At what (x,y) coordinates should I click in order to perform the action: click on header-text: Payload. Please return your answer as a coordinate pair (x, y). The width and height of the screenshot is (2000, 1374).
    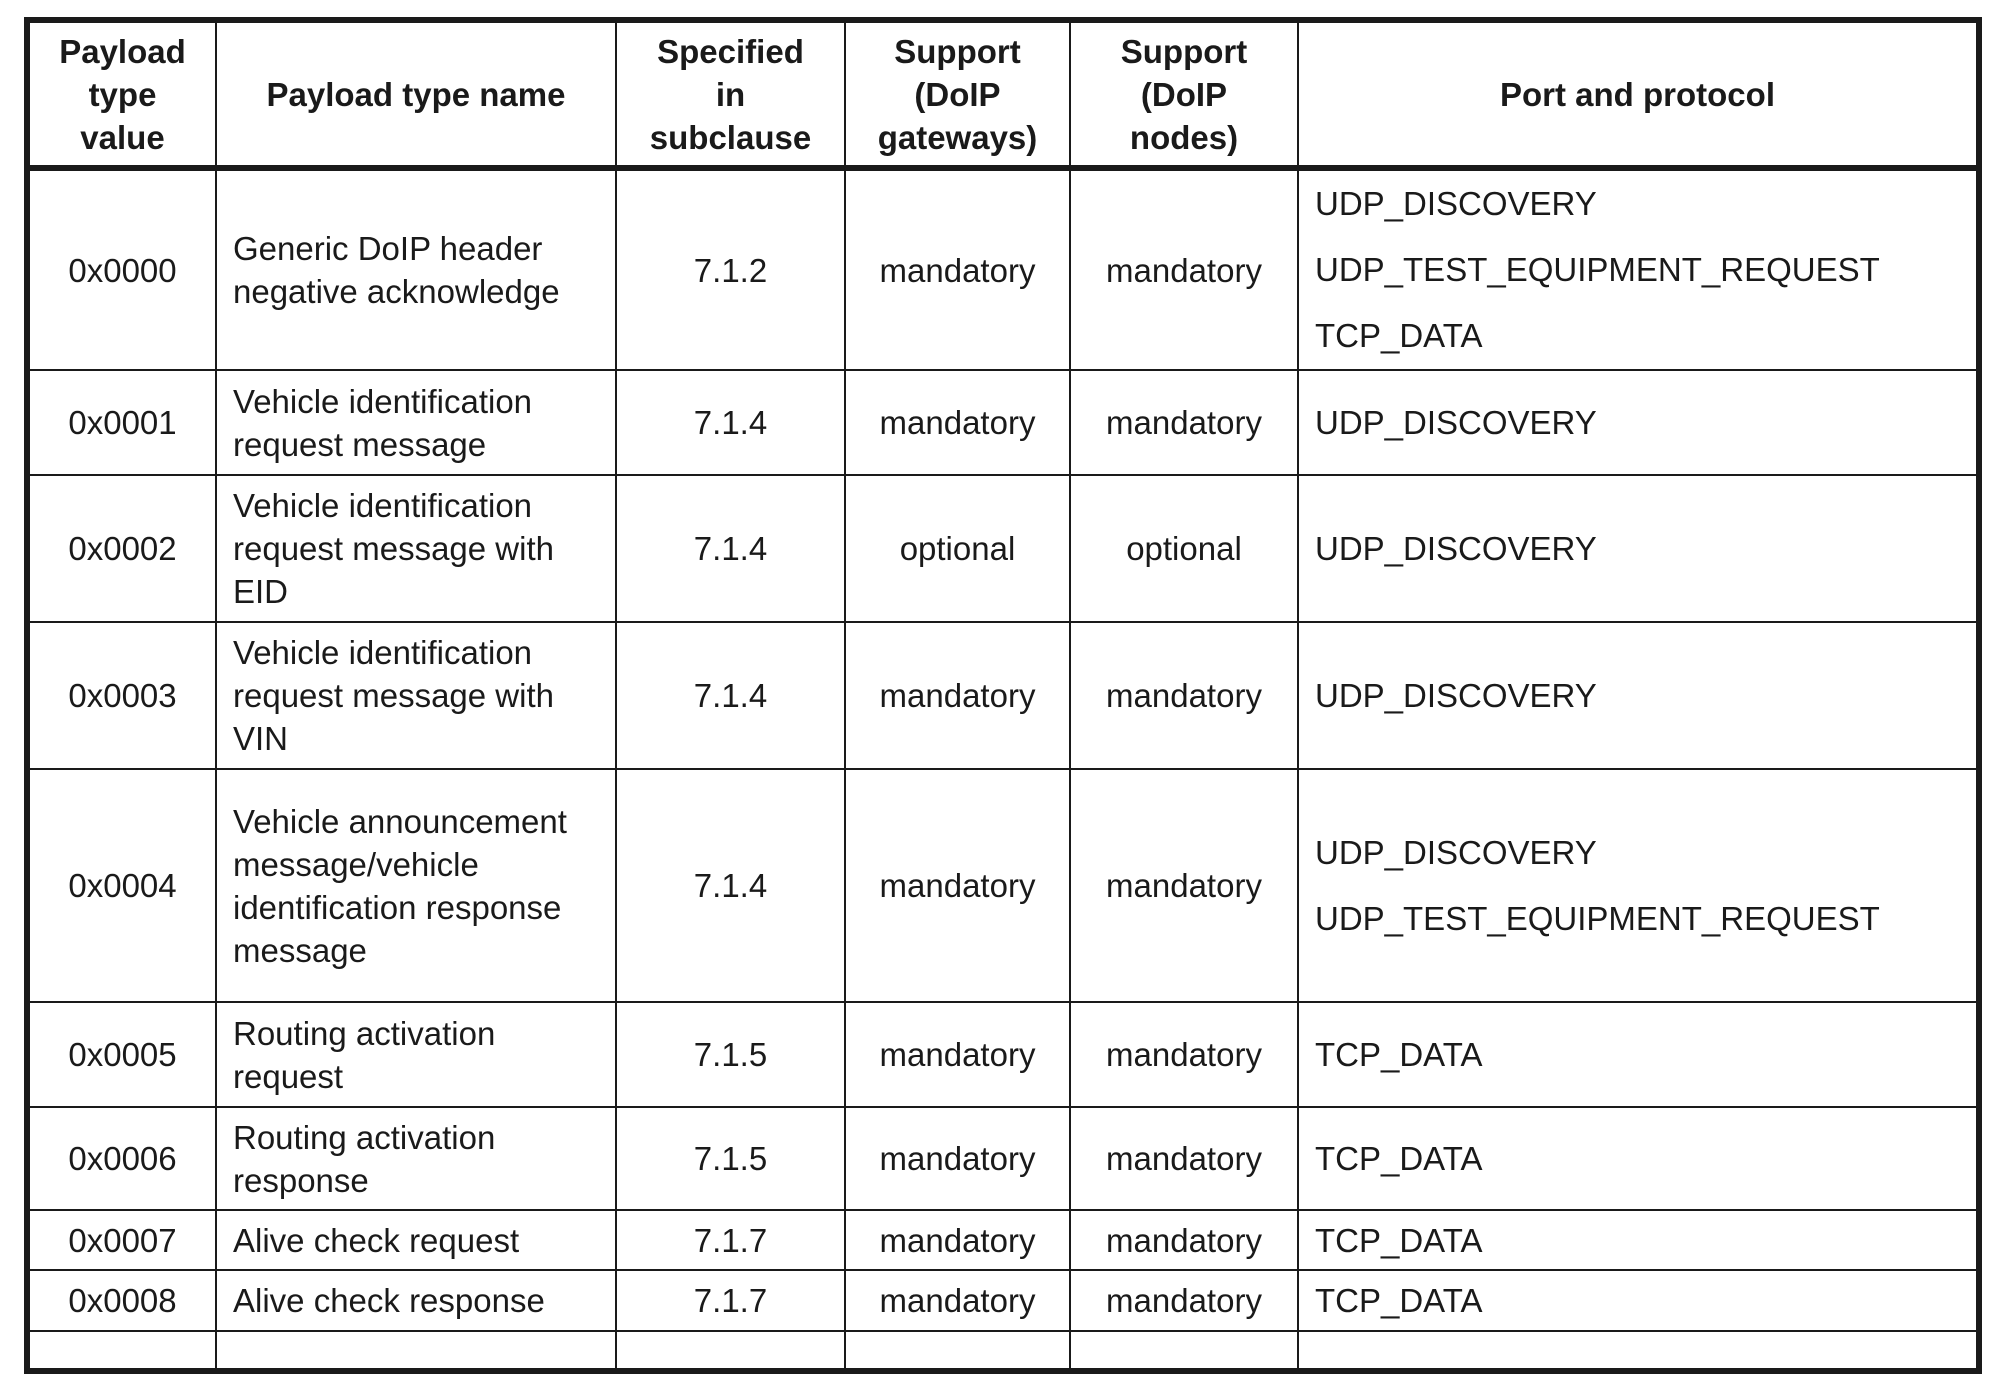
    Looking at the image, I should click on (122, 51).